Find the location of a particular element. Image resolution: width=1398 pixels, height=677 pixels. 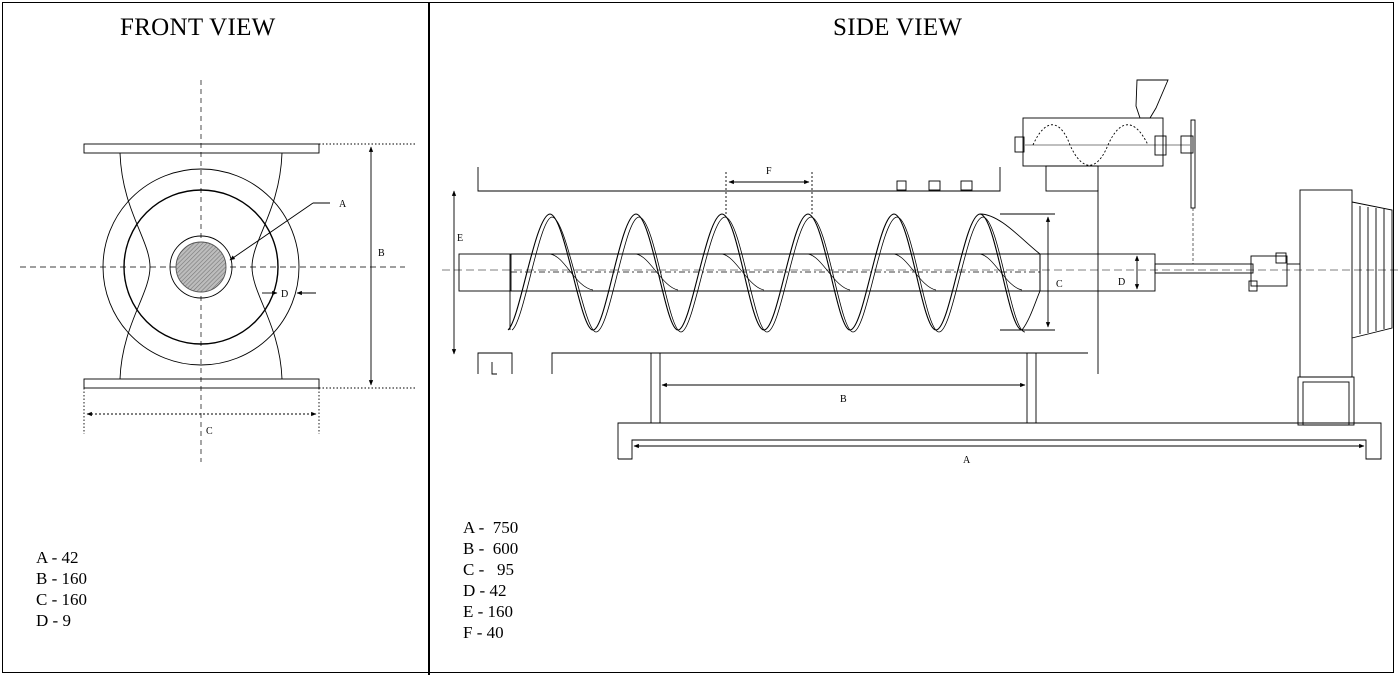

front-shaft-section is located at coordinates (201, 267).